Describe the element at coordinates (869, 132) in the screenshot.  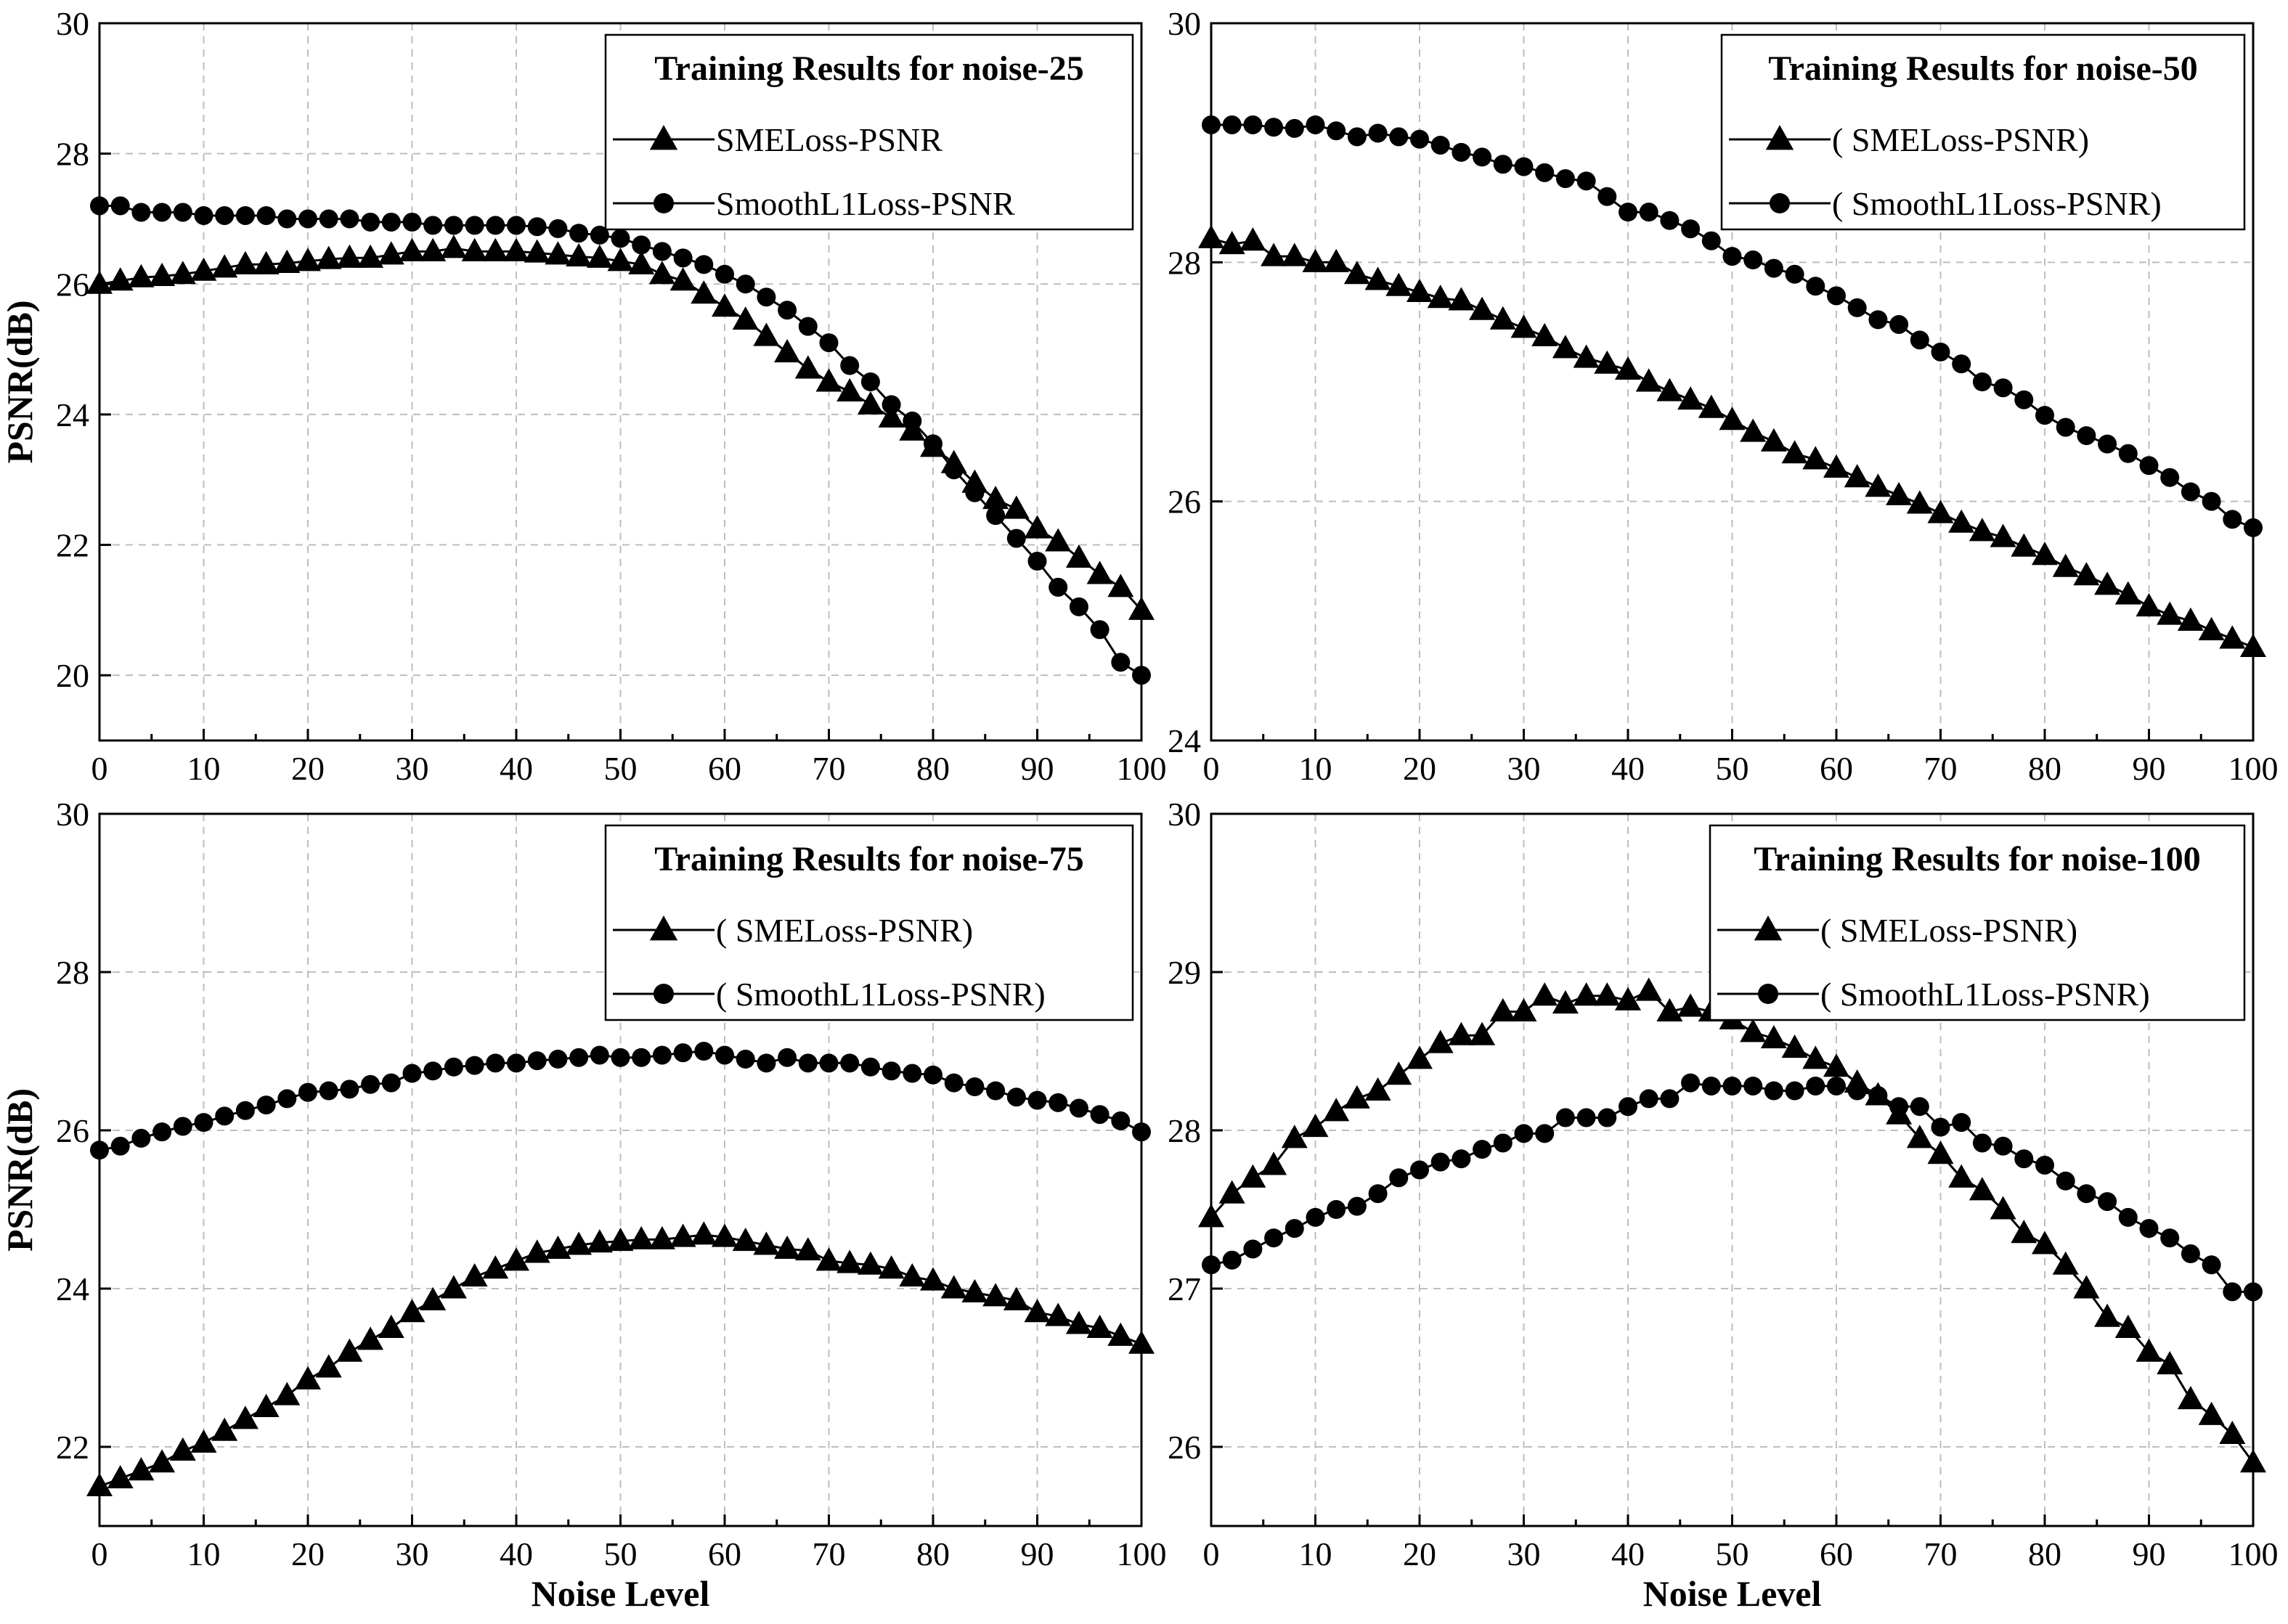
I see `legend-box` at that location.